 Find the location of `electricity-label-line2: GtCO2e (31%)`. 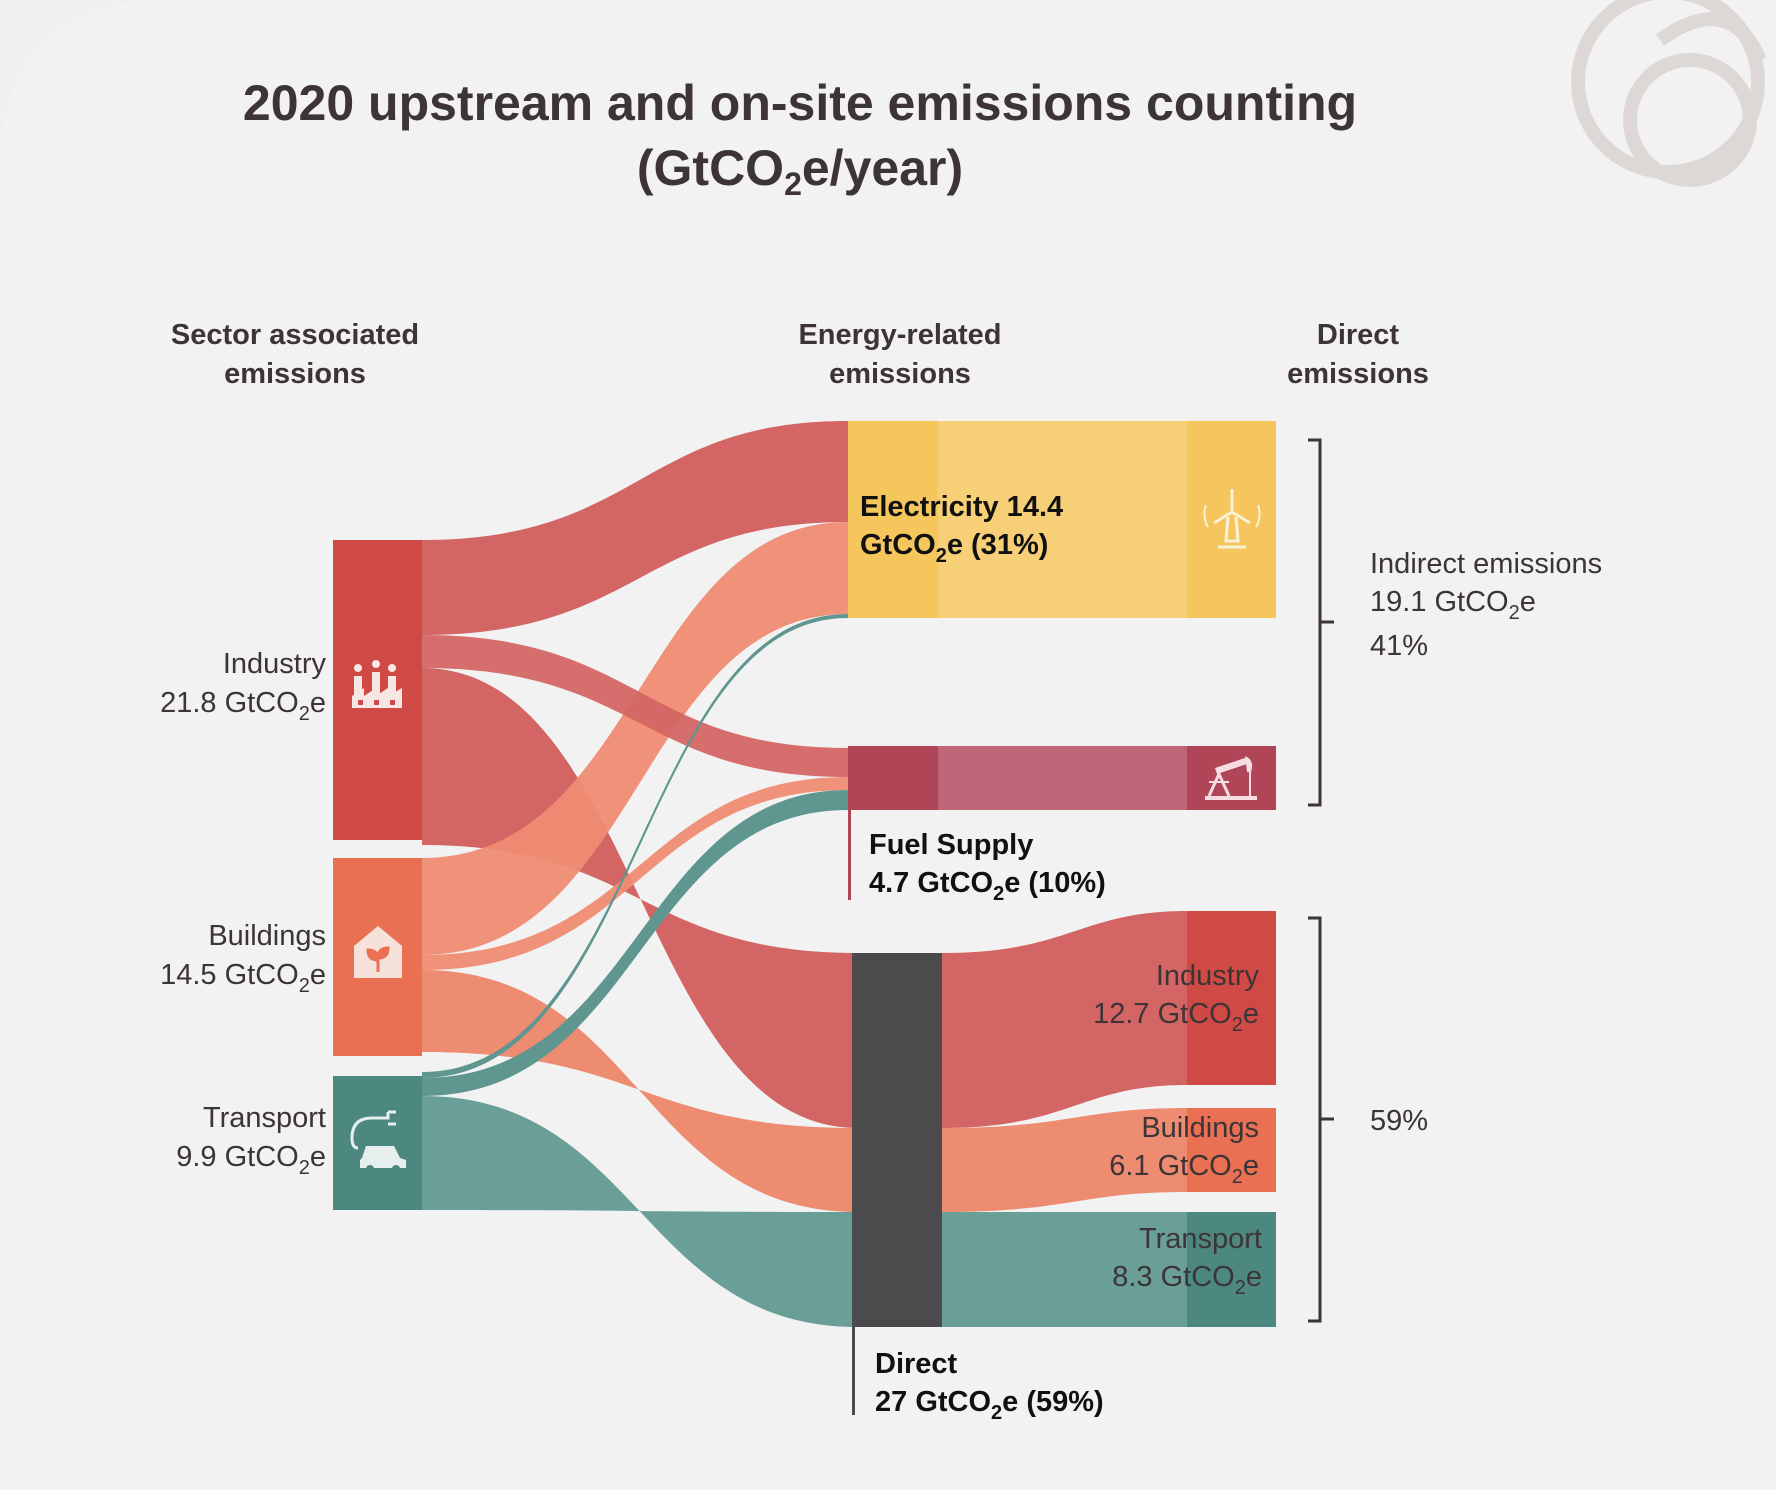

electricity-label-line2: GtCO2e (31%) is located at coordinates (954, 548).